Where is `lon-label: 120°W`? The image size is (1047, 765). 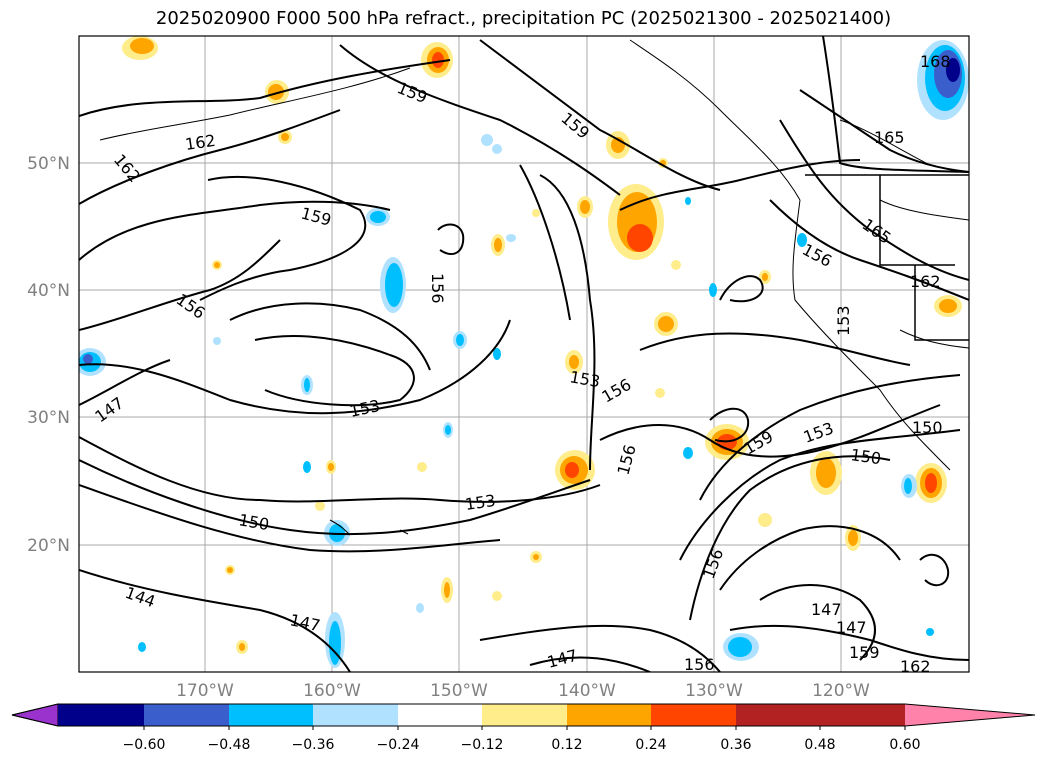
lon-label: 120°W is located at coordinates (841, 691).